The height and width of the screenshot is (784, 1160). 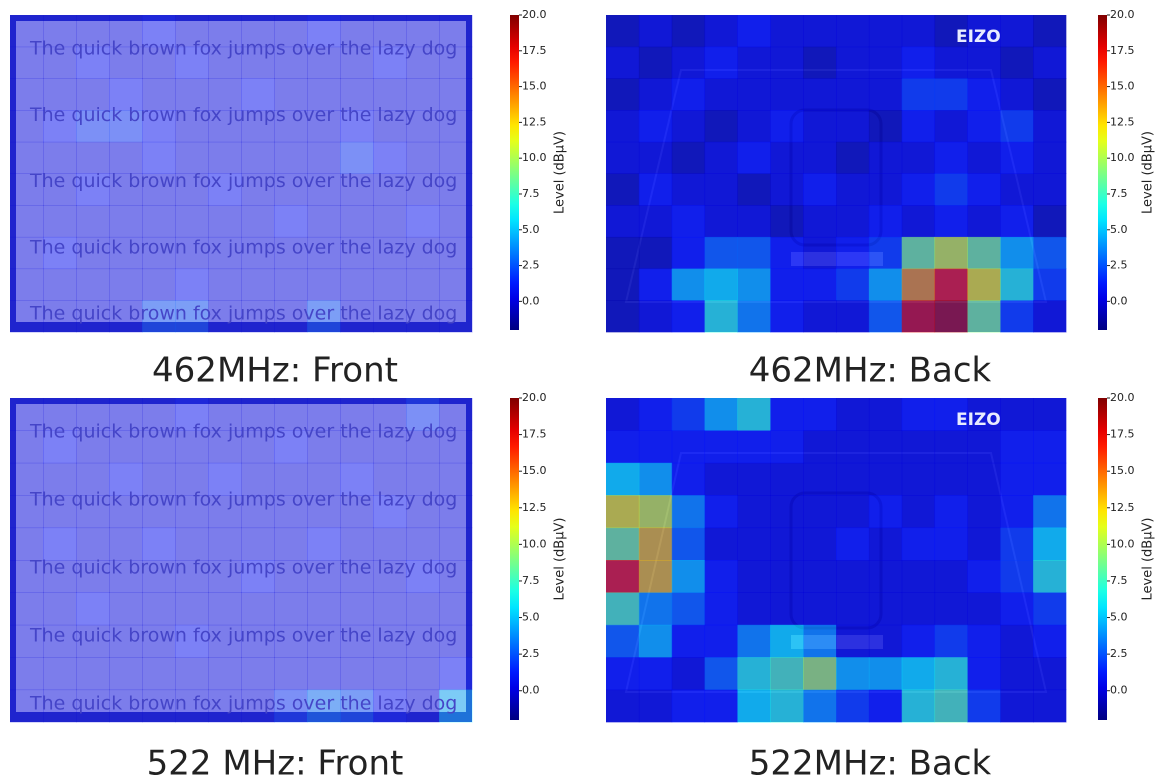 What do you see at coordinates (1122, 86) in the screenshot?
I see `colorbar-tick-label: 15.0` at bounding box center [1122, 86].